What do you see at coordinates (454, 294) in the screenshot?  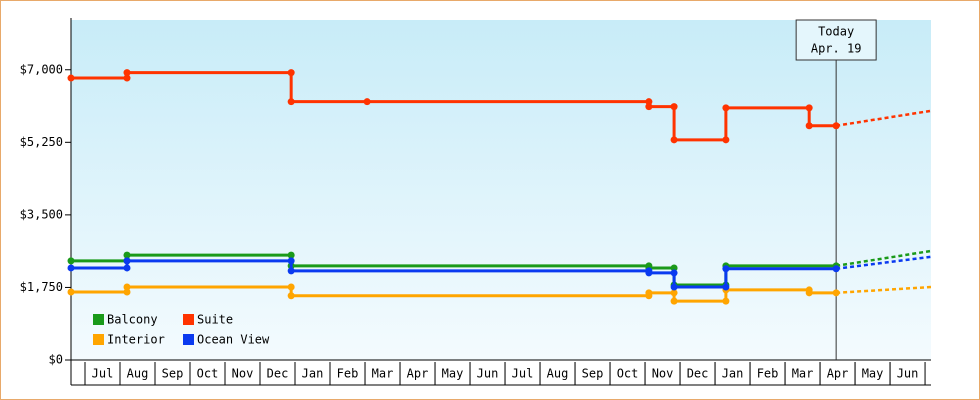 I see `series-line` at bounding box center [454, 294].